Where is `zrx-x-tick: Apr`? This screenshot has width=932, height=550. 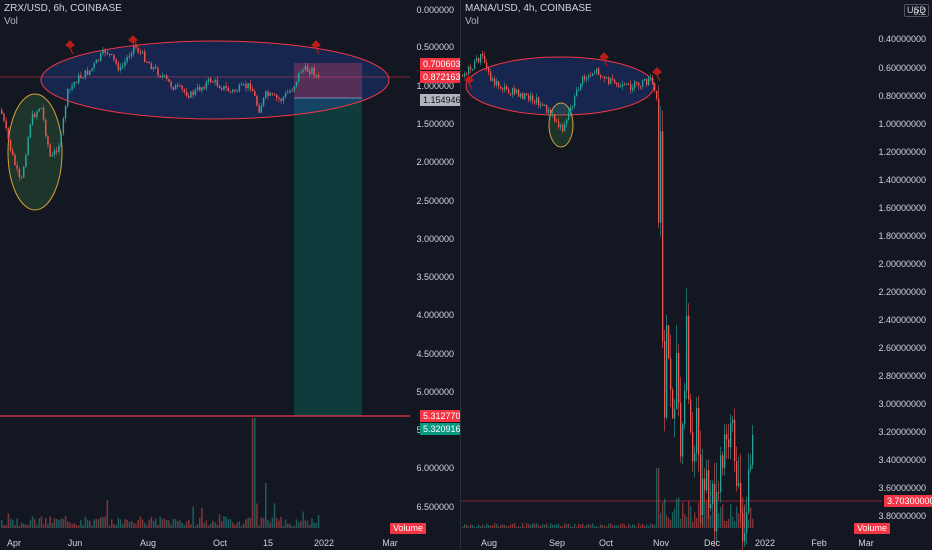
zrx-x-tick: Apr is located at coordinates (14, 543).